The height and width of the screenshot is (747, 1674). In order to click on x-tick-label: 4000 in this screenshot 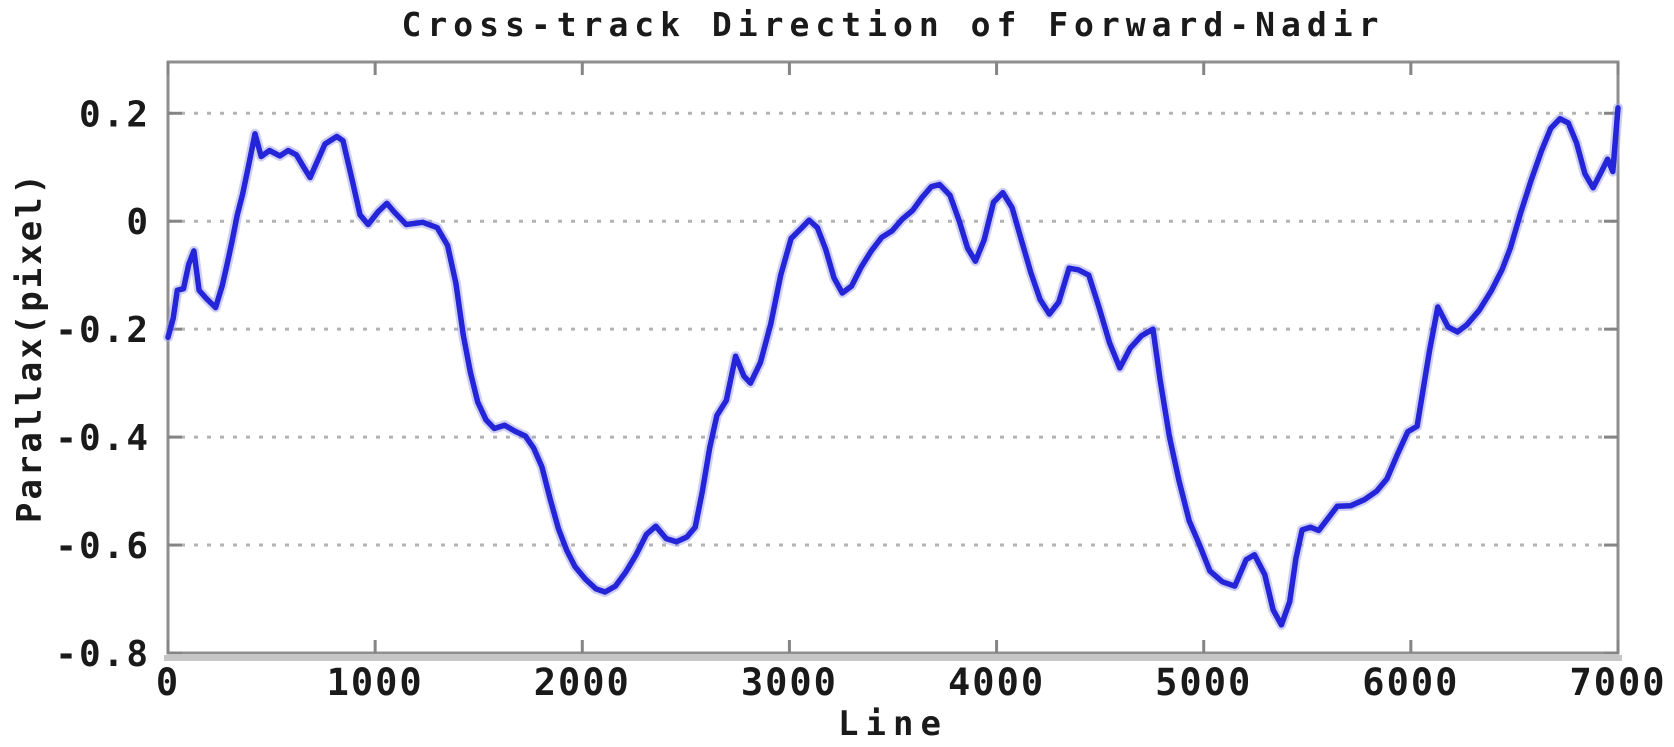, I will do `click(996, 682)`.